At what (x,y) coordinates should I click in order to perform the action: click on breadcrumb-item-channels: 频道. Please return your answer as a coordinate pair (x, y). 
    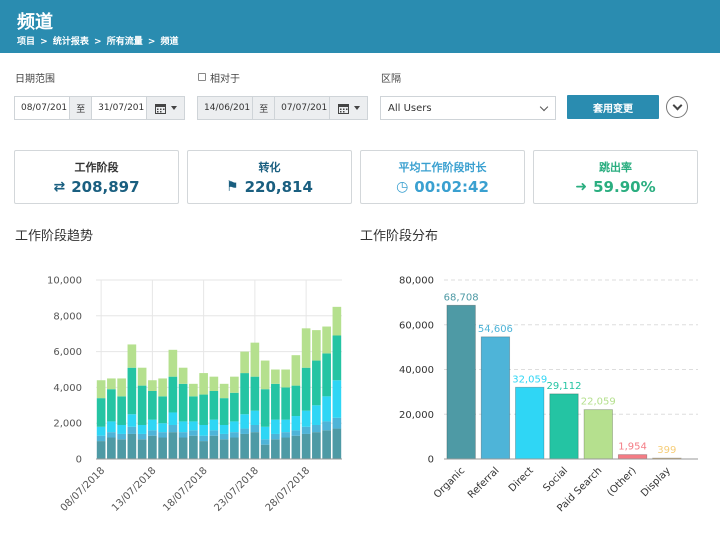
    Looking at the image, I should click on (169, 42).